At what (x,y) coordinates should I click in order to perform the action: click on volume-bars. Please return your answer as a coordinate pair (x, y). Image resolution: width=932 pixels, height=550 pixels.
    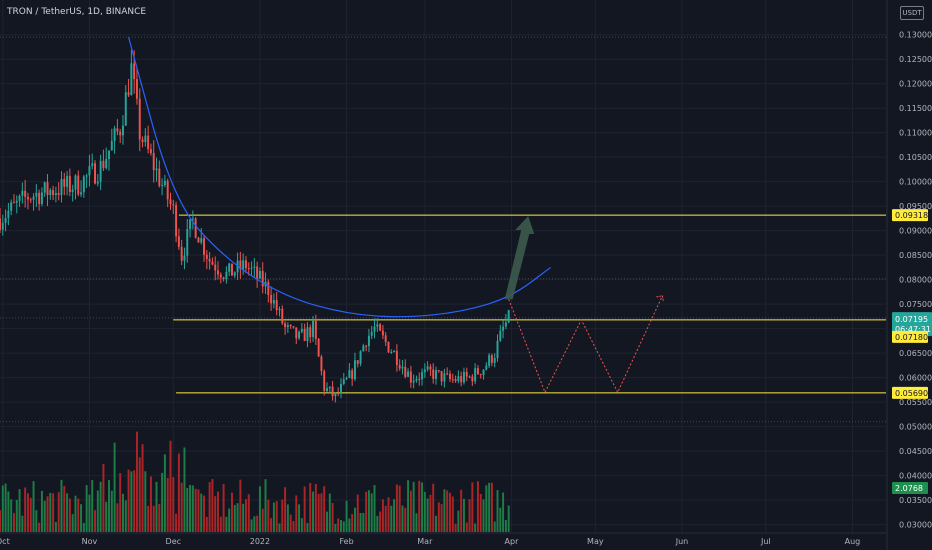
    Looking at the image, I should click on (255, 481).